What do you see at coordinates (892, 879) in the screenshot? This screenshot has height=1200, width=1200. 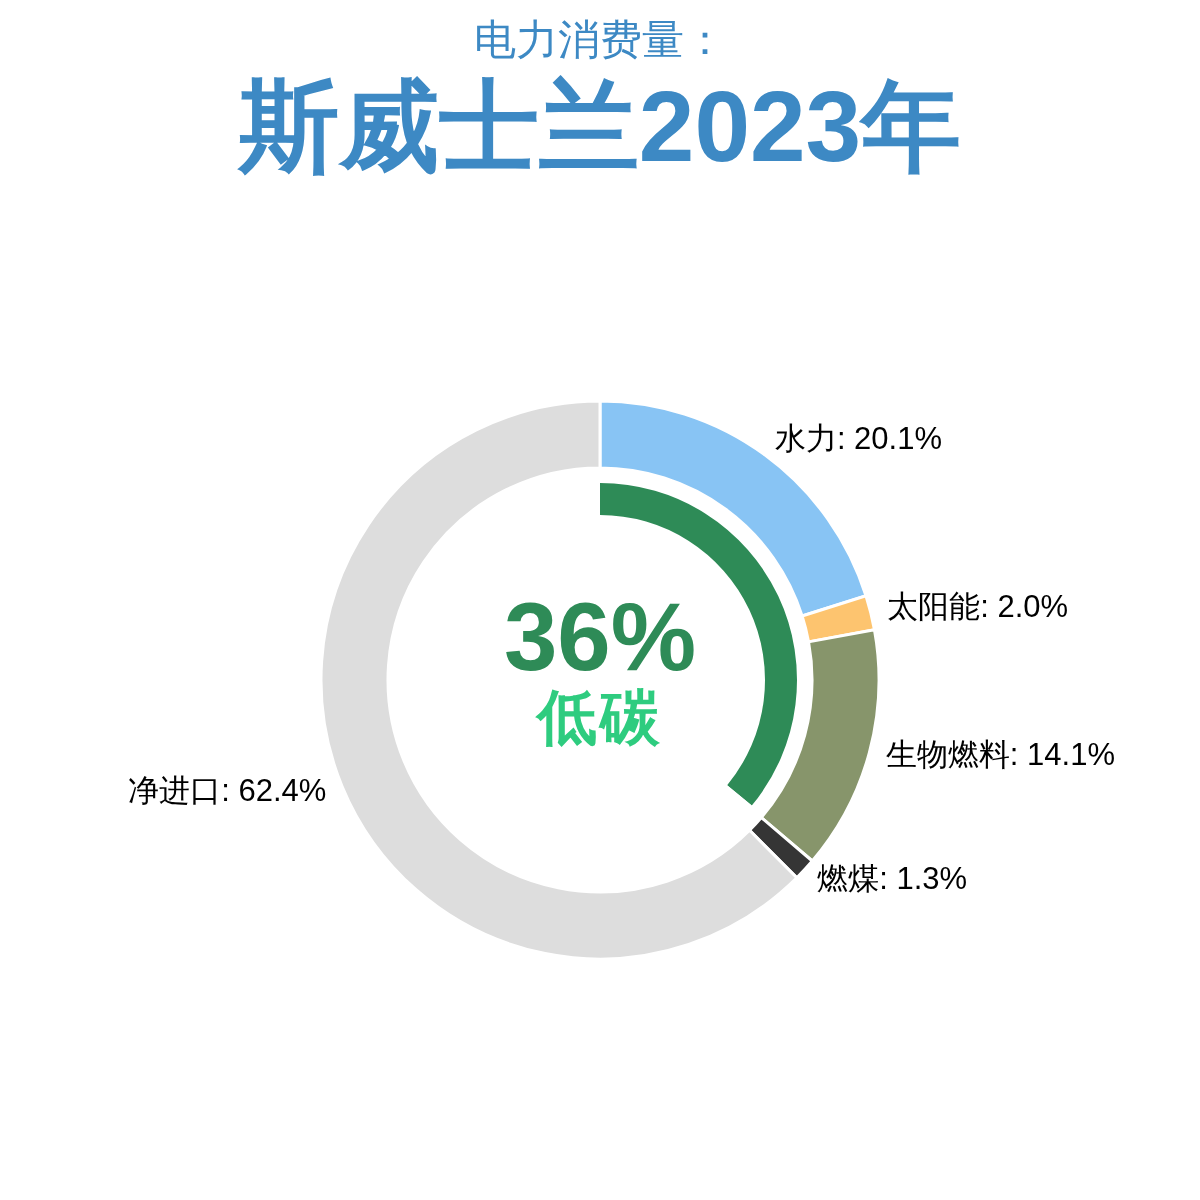 I see `slice-label: 燃煤: 1.3%` at bounding box center [892, 879].